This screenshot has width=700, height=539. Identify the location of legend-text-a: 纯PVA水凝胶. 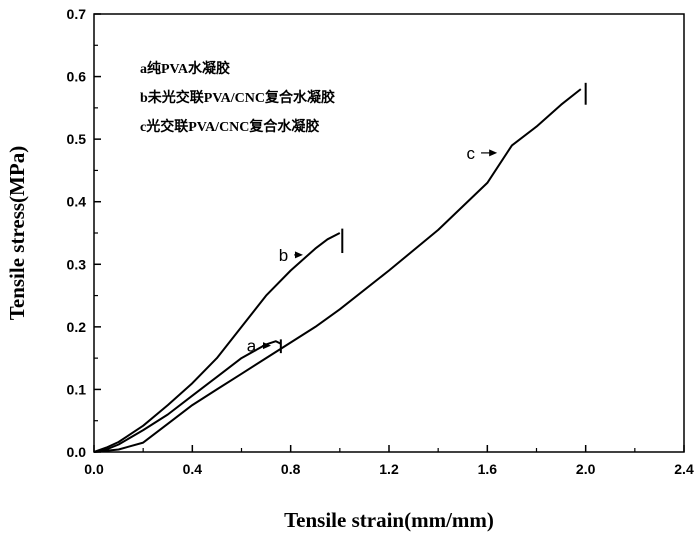
(188, 68).